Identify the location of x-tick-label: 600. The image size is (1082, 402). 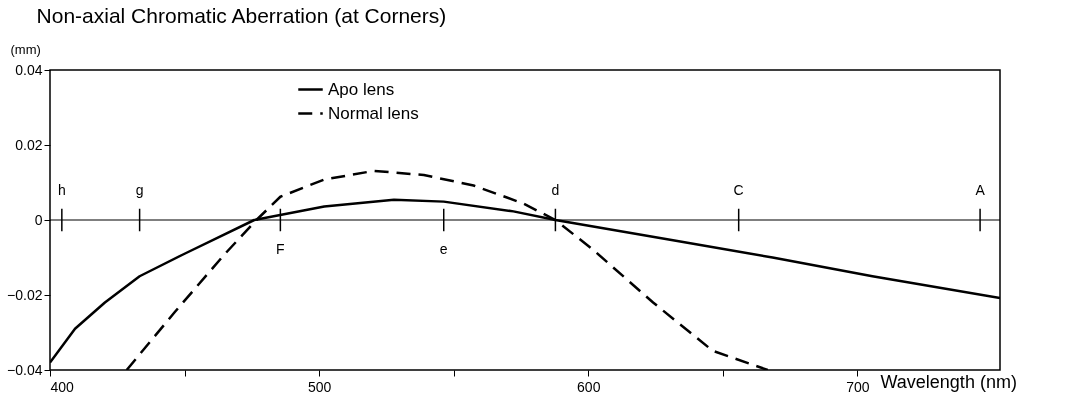
(589, 386).